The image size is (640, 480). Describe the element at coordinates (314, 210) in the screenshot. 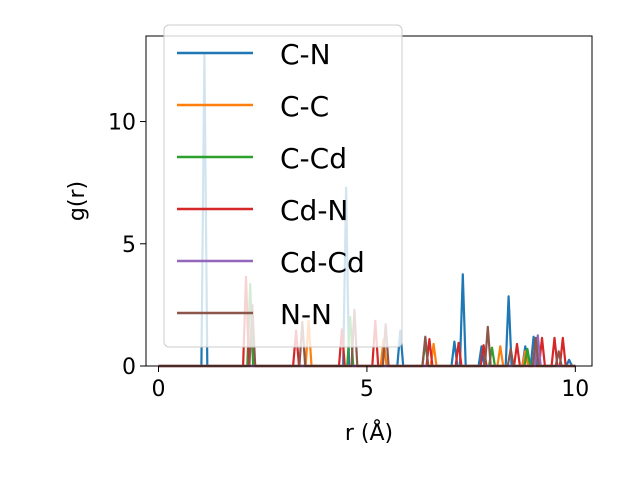

I see `legend-label: Cd-N` at that location.